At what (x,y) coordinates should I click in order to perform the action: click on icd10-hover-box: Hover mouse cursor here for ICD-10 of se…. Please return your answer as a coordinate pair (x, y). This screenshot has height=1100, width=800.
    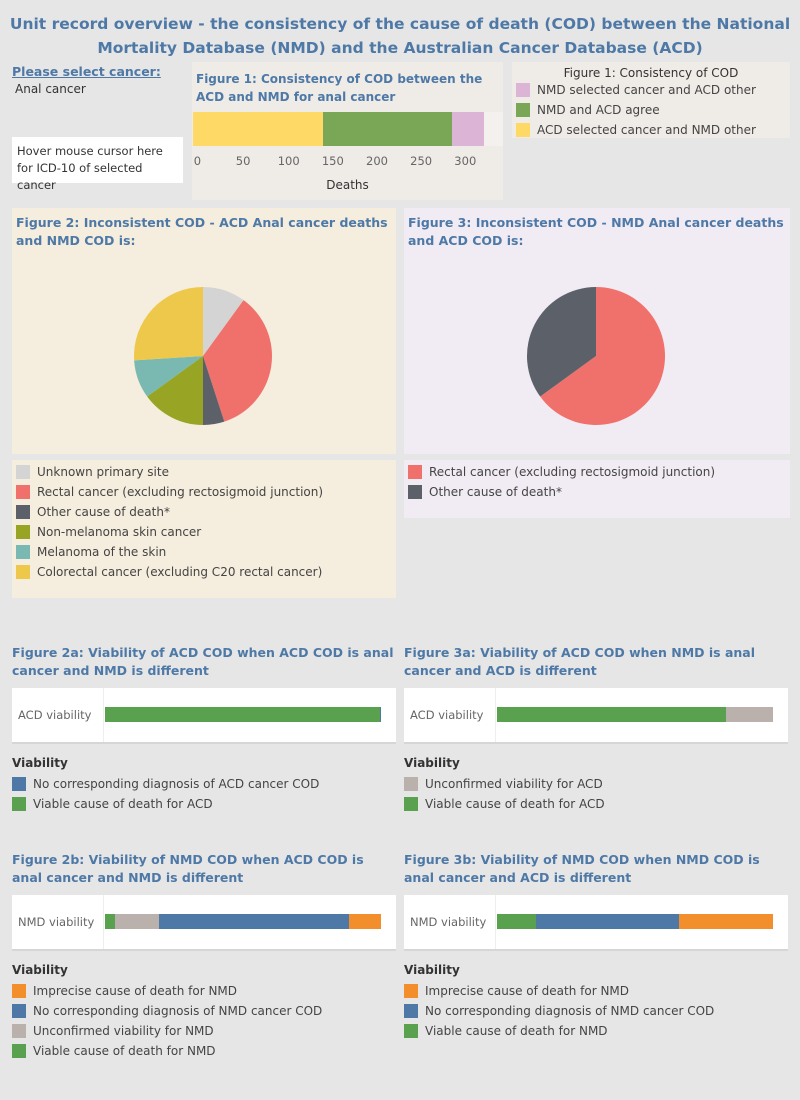
    Looking at the image, I should click on (97, 164).